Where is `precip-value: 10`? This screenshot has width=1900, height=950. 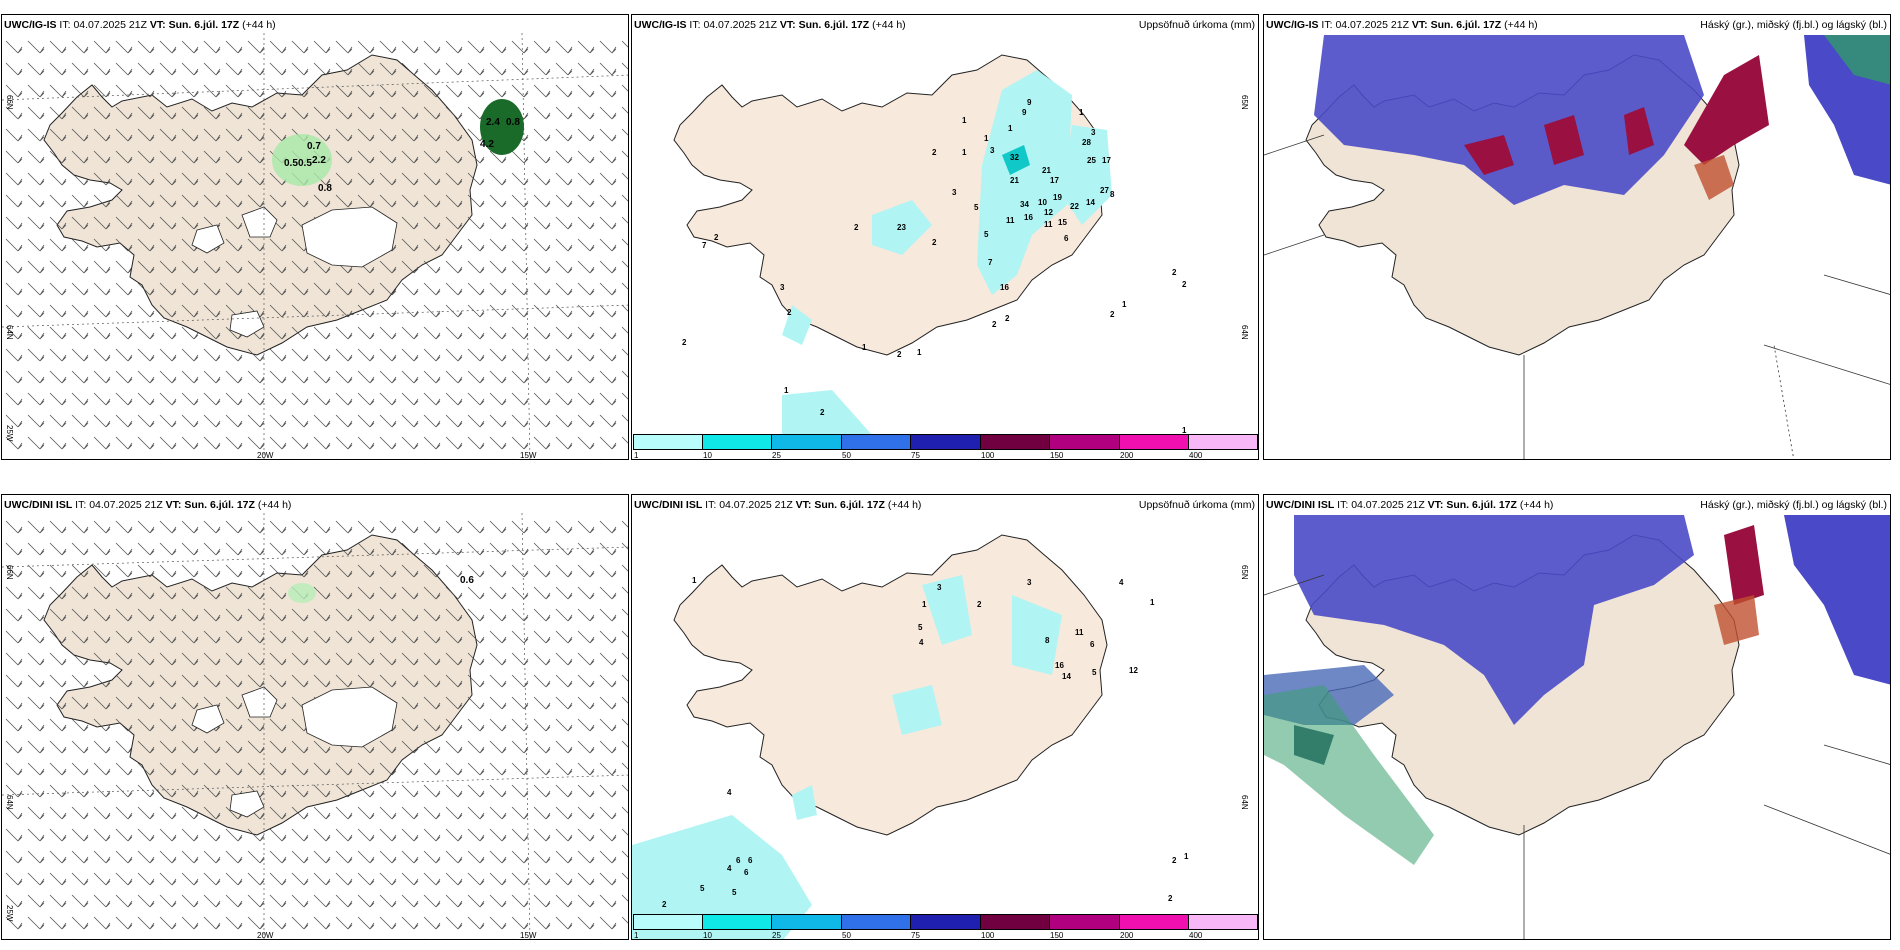
precip-value: 10 is located at coordinates (1042, 202).